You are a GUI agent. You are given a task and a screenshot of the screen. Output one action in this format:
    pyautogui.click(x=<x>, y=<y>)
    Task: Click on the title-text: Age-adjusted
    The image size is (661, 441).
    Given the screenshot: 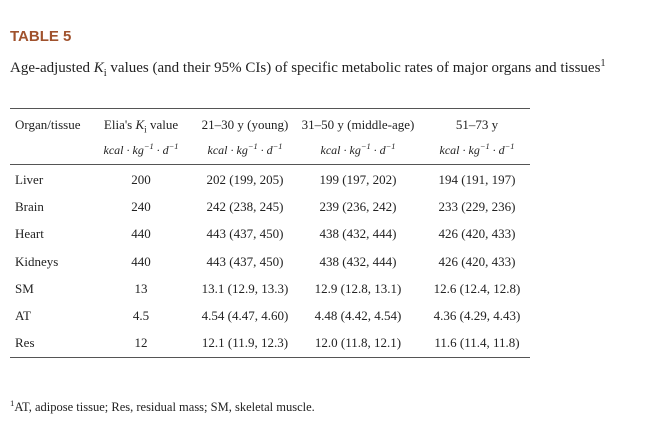 What is the action you would take?
    pyautogui.click(x=52, y=68)
    